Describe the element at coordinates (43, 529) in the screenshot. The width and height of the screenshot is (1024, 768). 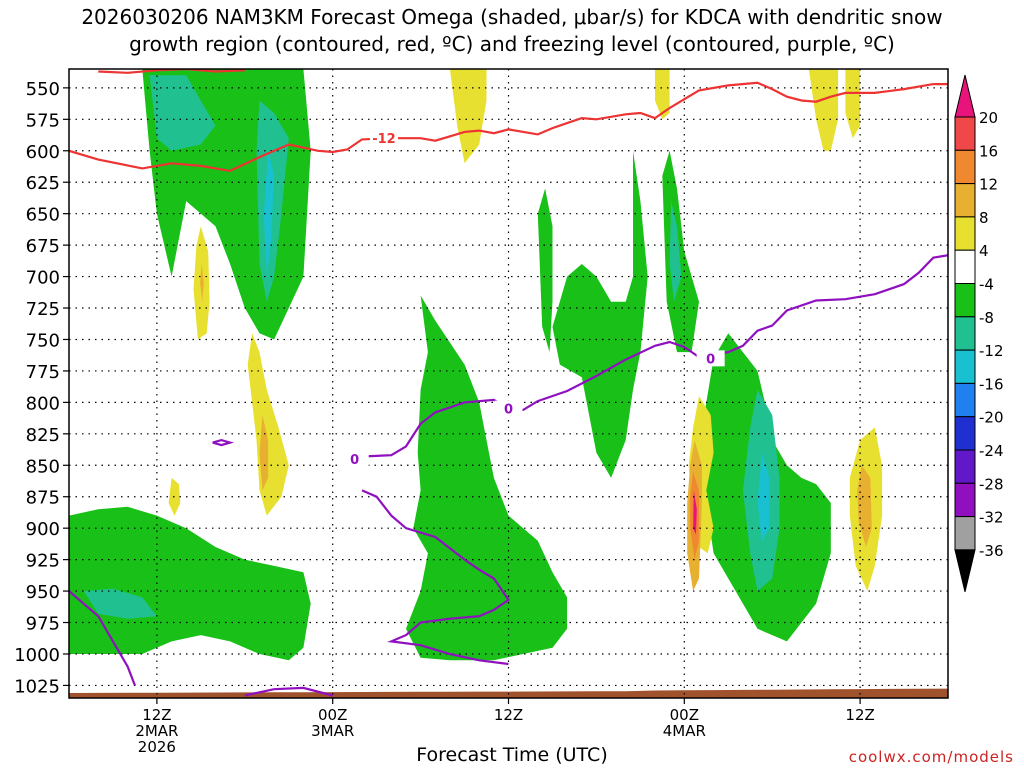
I see `y-tick-label-900: 900` at that location.